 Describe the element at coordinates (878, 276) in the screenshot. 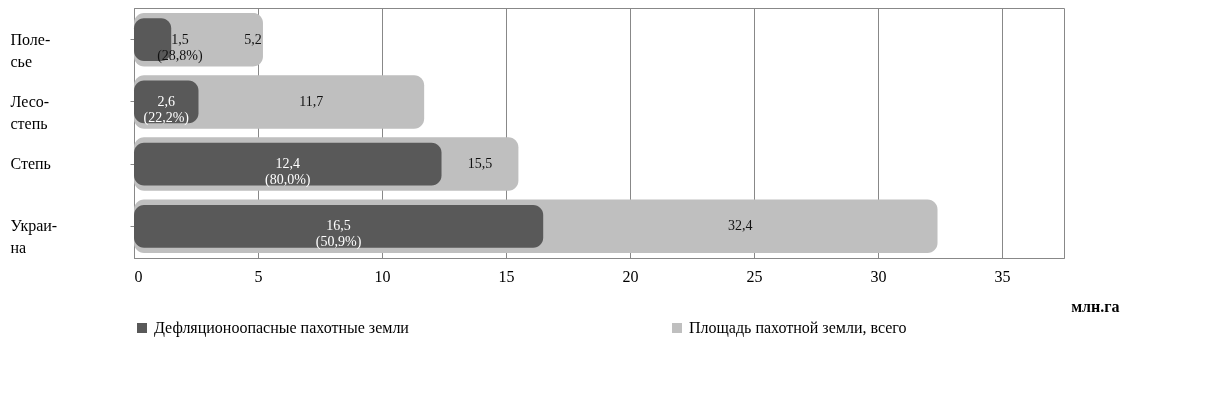

I see `x-tick-label: 30` at that location.